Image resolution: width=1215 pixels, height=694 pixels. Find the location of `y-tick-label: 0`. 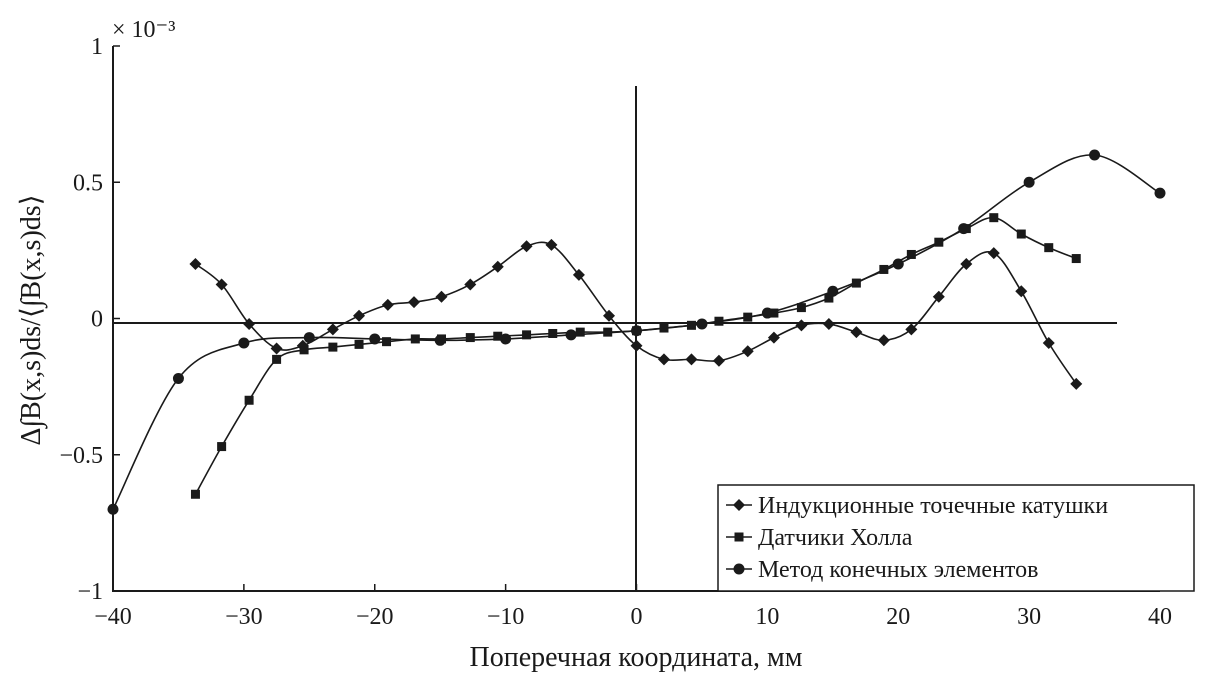

y-tick-label: 0 is located at coordinates (97, 320).